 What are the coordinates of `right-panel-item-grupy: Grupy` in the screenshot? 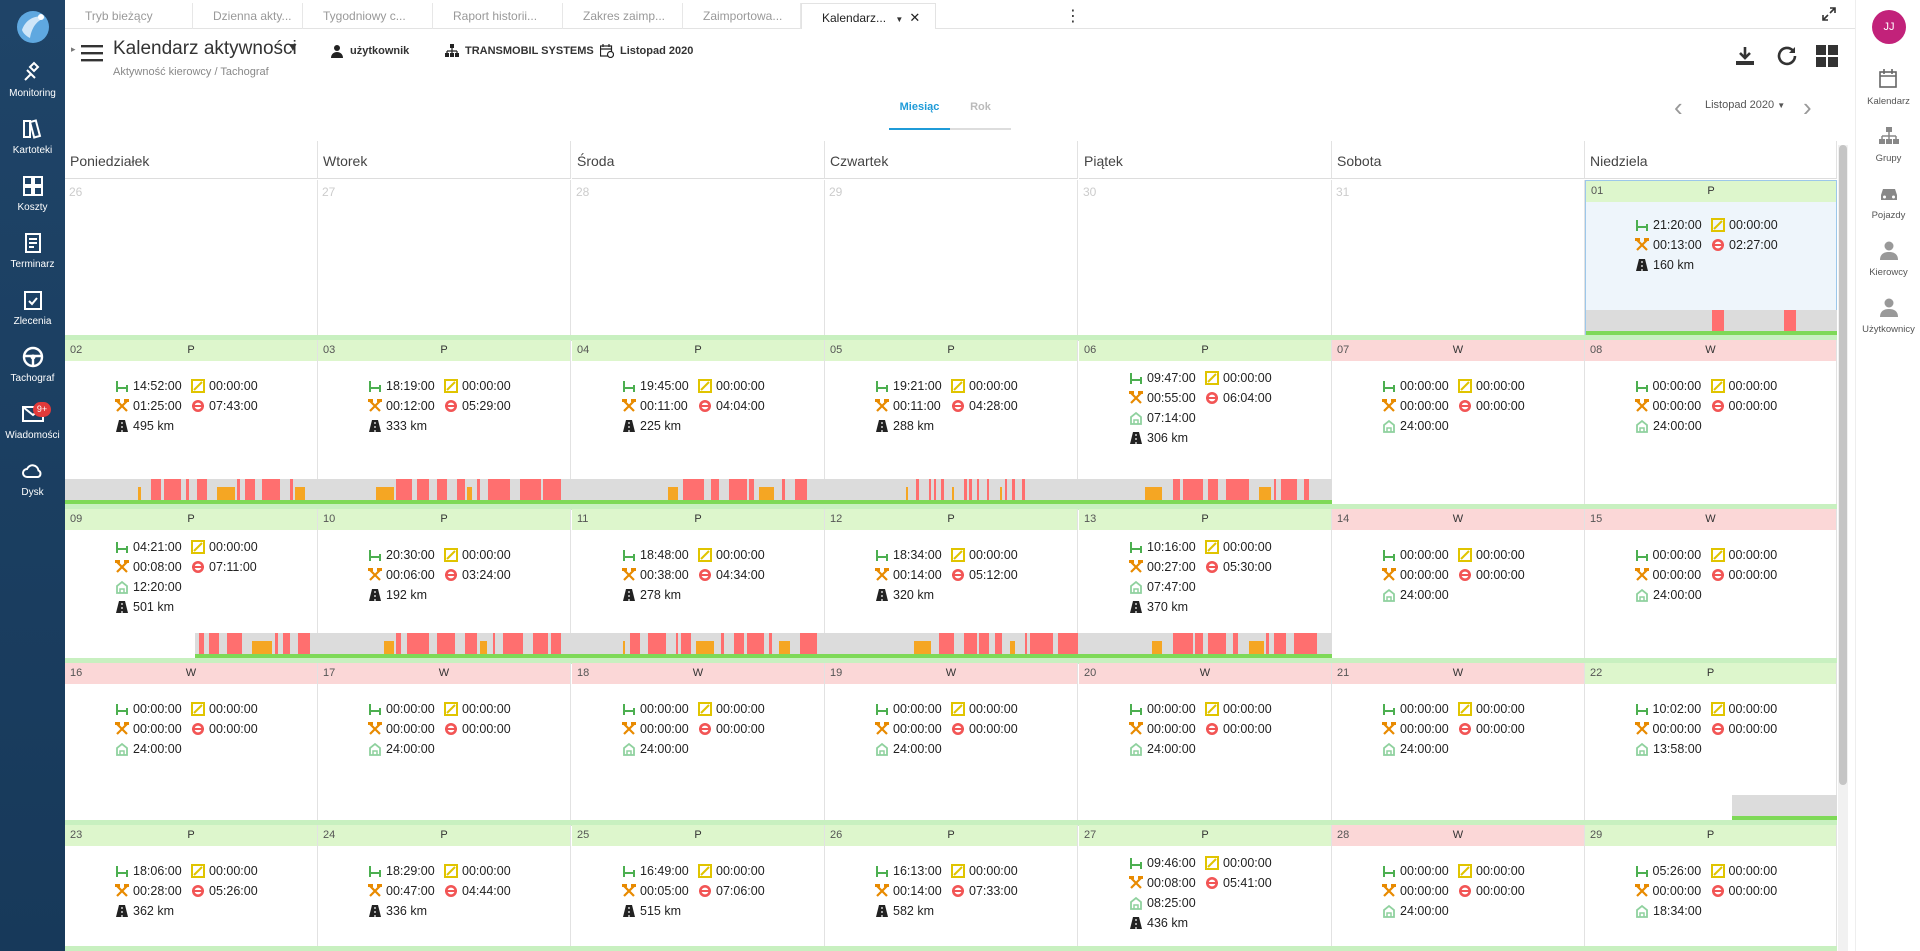 It's located at (1888, 144).